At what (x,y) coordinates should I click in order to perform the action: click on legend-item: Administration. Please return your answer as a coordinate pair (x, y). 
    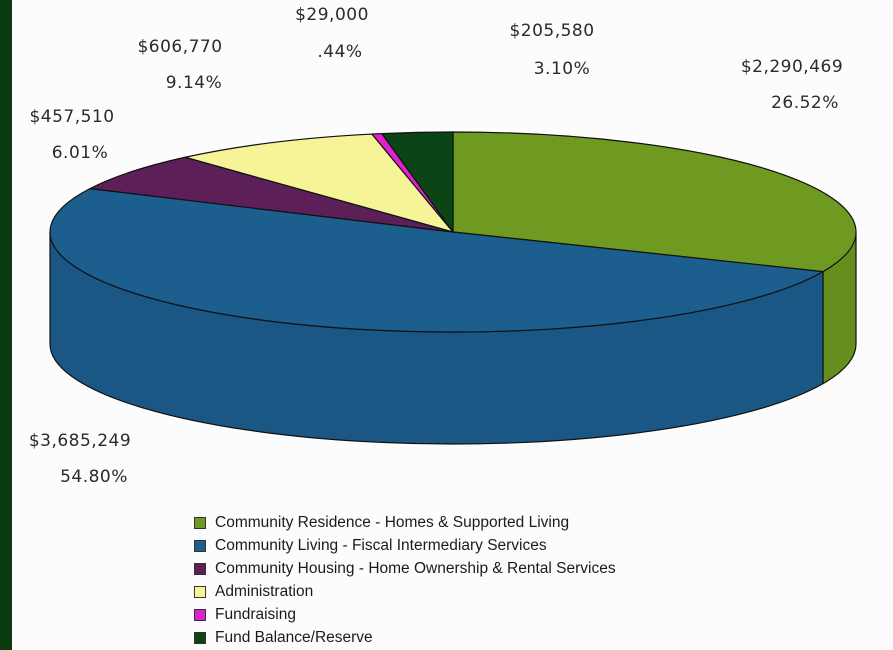
    Looking at the image, I should click on (405, 591).